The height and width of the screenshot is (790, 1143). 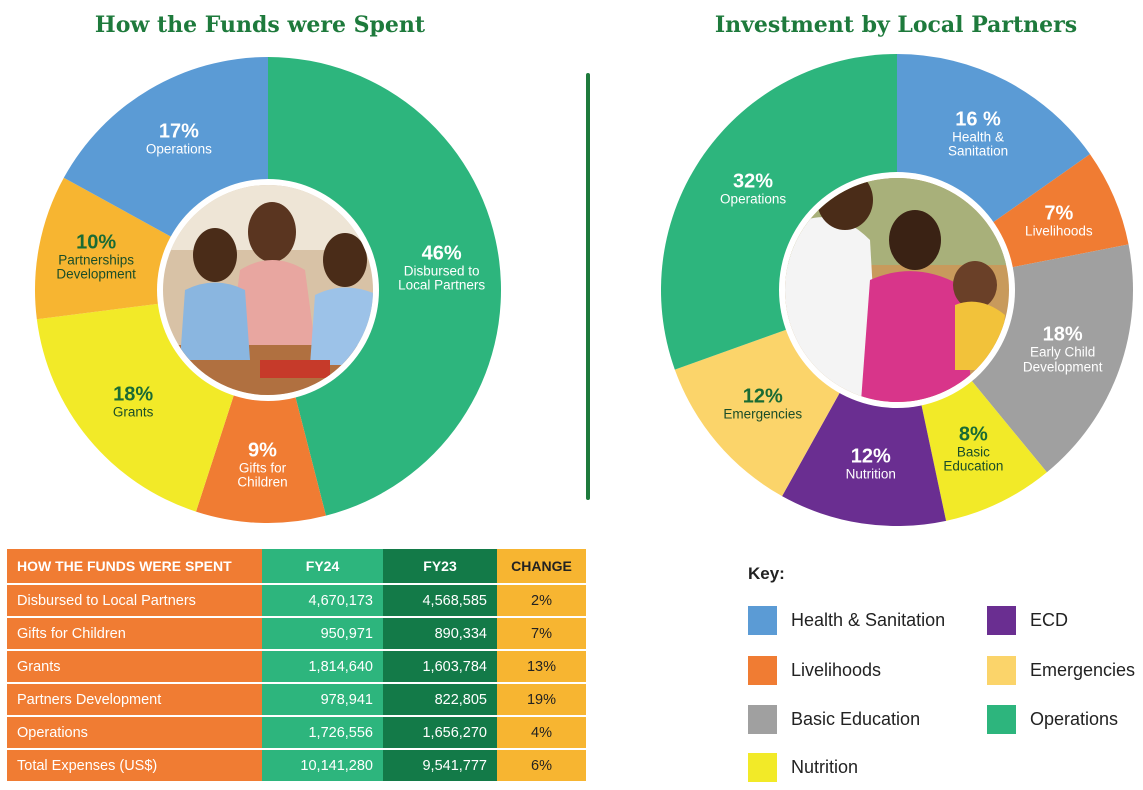 I want to click on invest-label-emergencies: 12% Emergencies, so click(x=762, y=403).